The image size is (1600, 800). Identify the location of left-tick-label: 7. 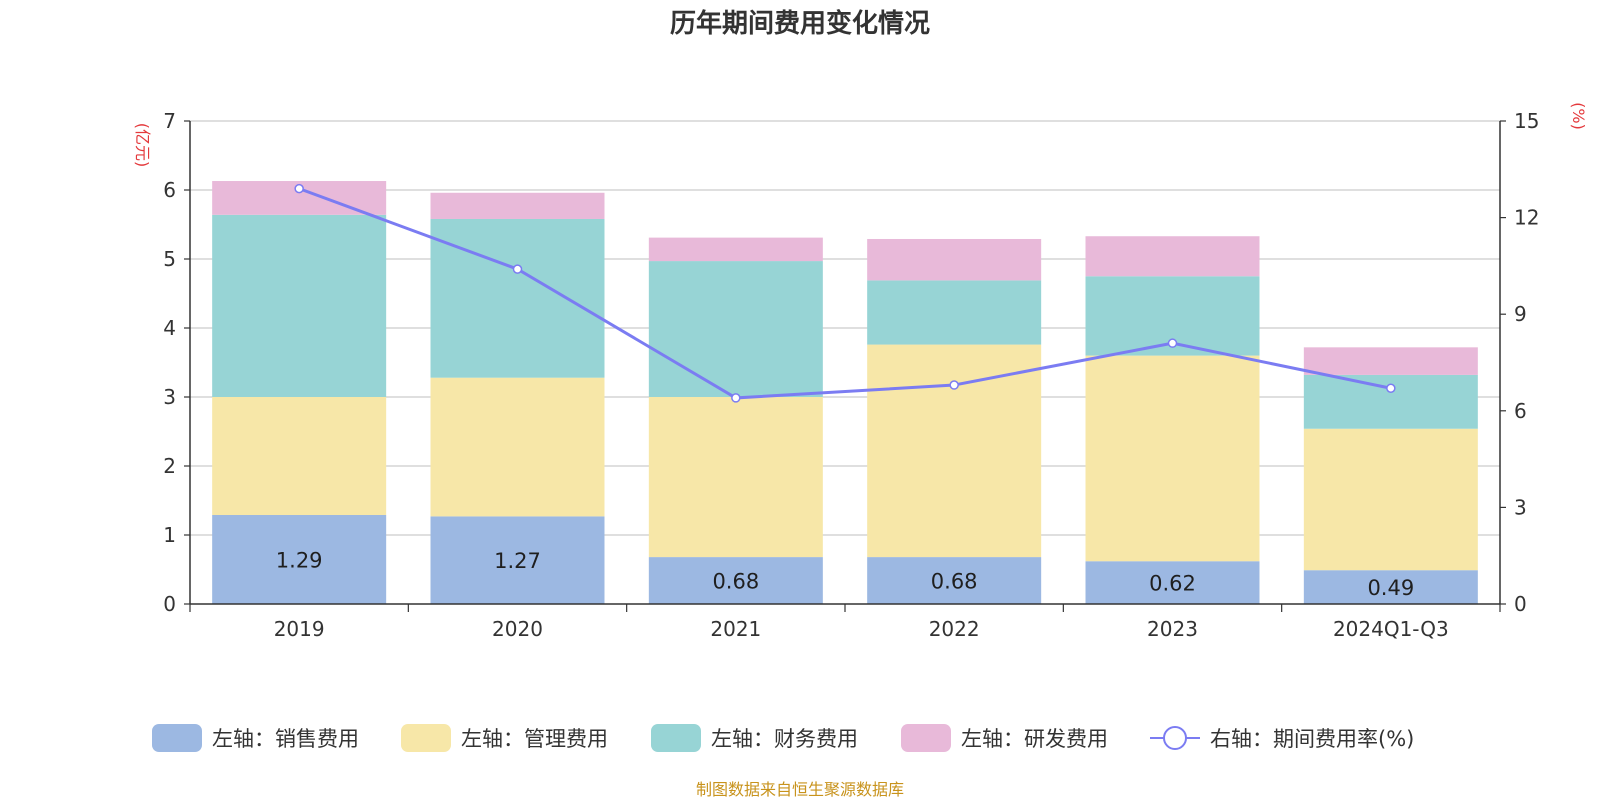
(169, 121).